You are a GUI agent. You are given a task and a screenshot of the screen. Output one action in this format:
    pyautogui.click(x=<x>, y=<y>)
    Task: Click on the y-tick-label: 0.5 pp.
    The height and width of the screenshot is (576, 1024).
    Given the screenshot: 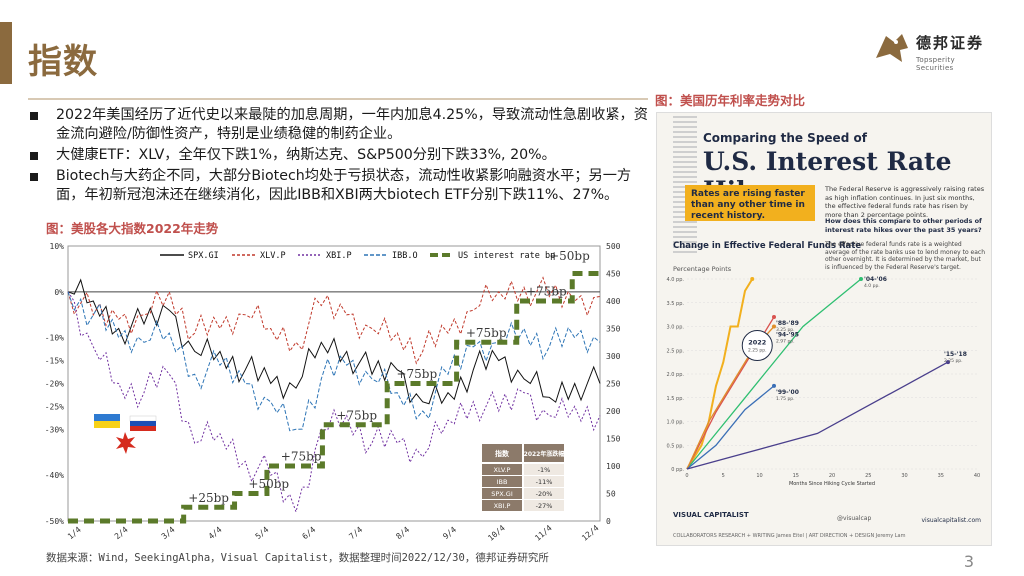 What is the action you would take?
    pyautogui.click(x=676, y=446)
    